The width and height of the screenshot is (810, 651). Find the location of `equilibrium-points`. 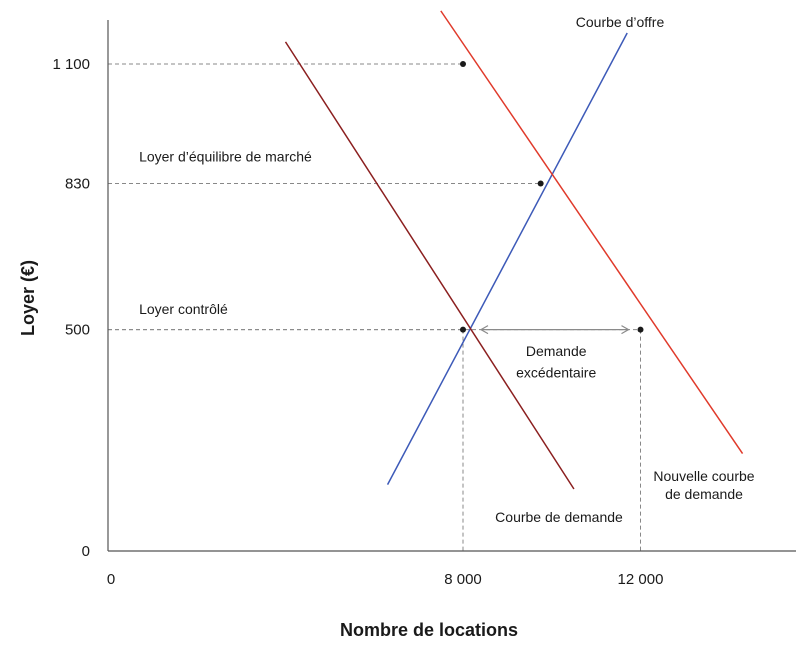

equilibrium-points is located at coordinates (552, 197).